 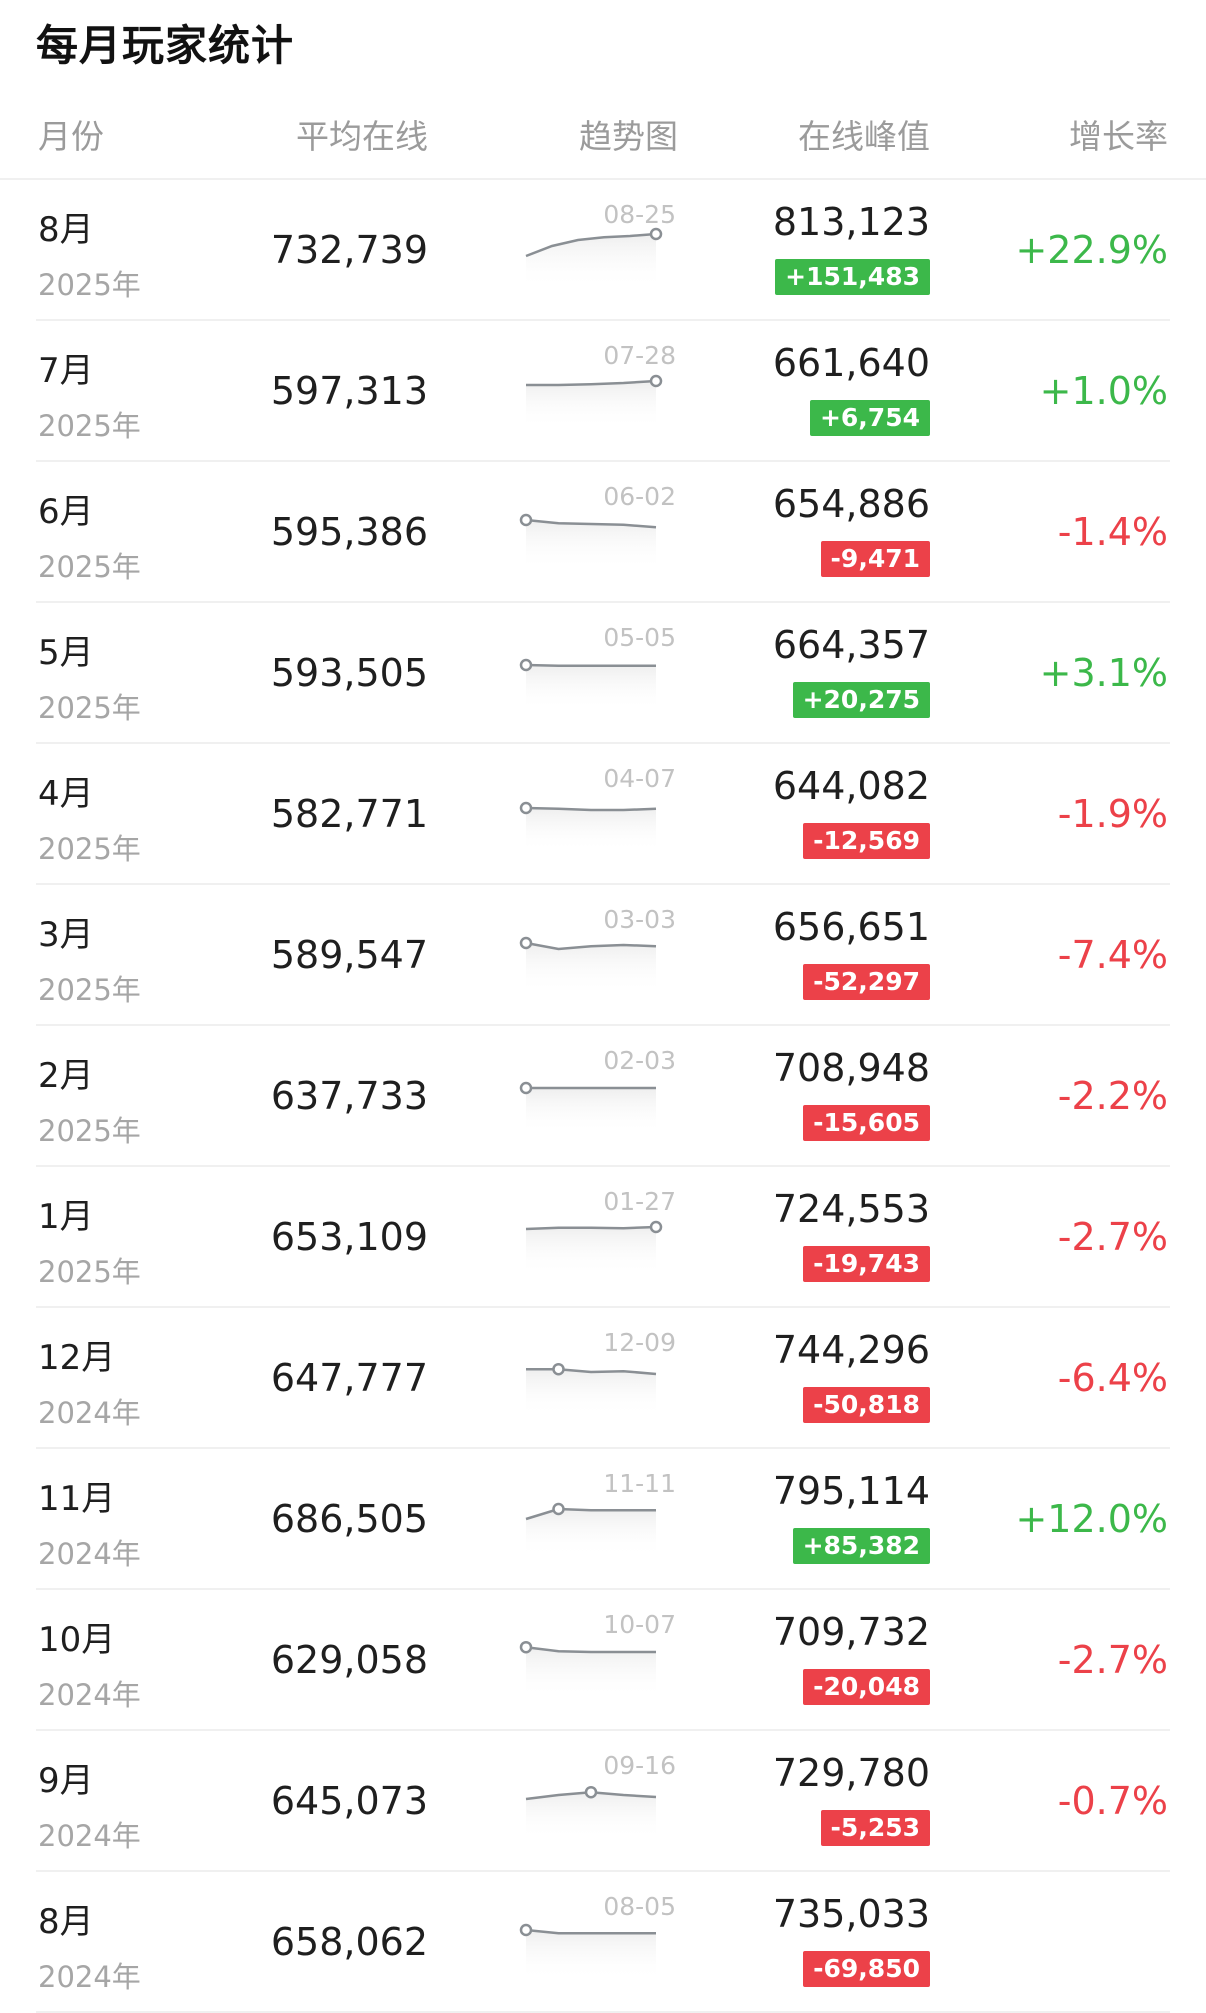 What do you see at coordinates (866, 1969) in the screenshot?
I see `peak-change-badge: -69,850` at bounding box center [866, 1969].